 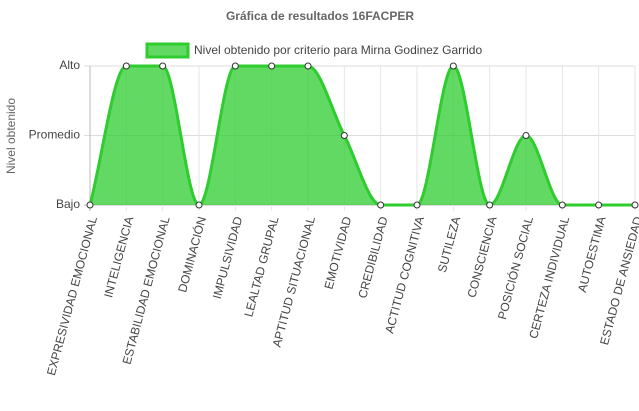 What do you see at coordinates (11, 136) in the screenshot?
I see `y-axis-label: Nivel obtenido` at bounding box center [11, 136].